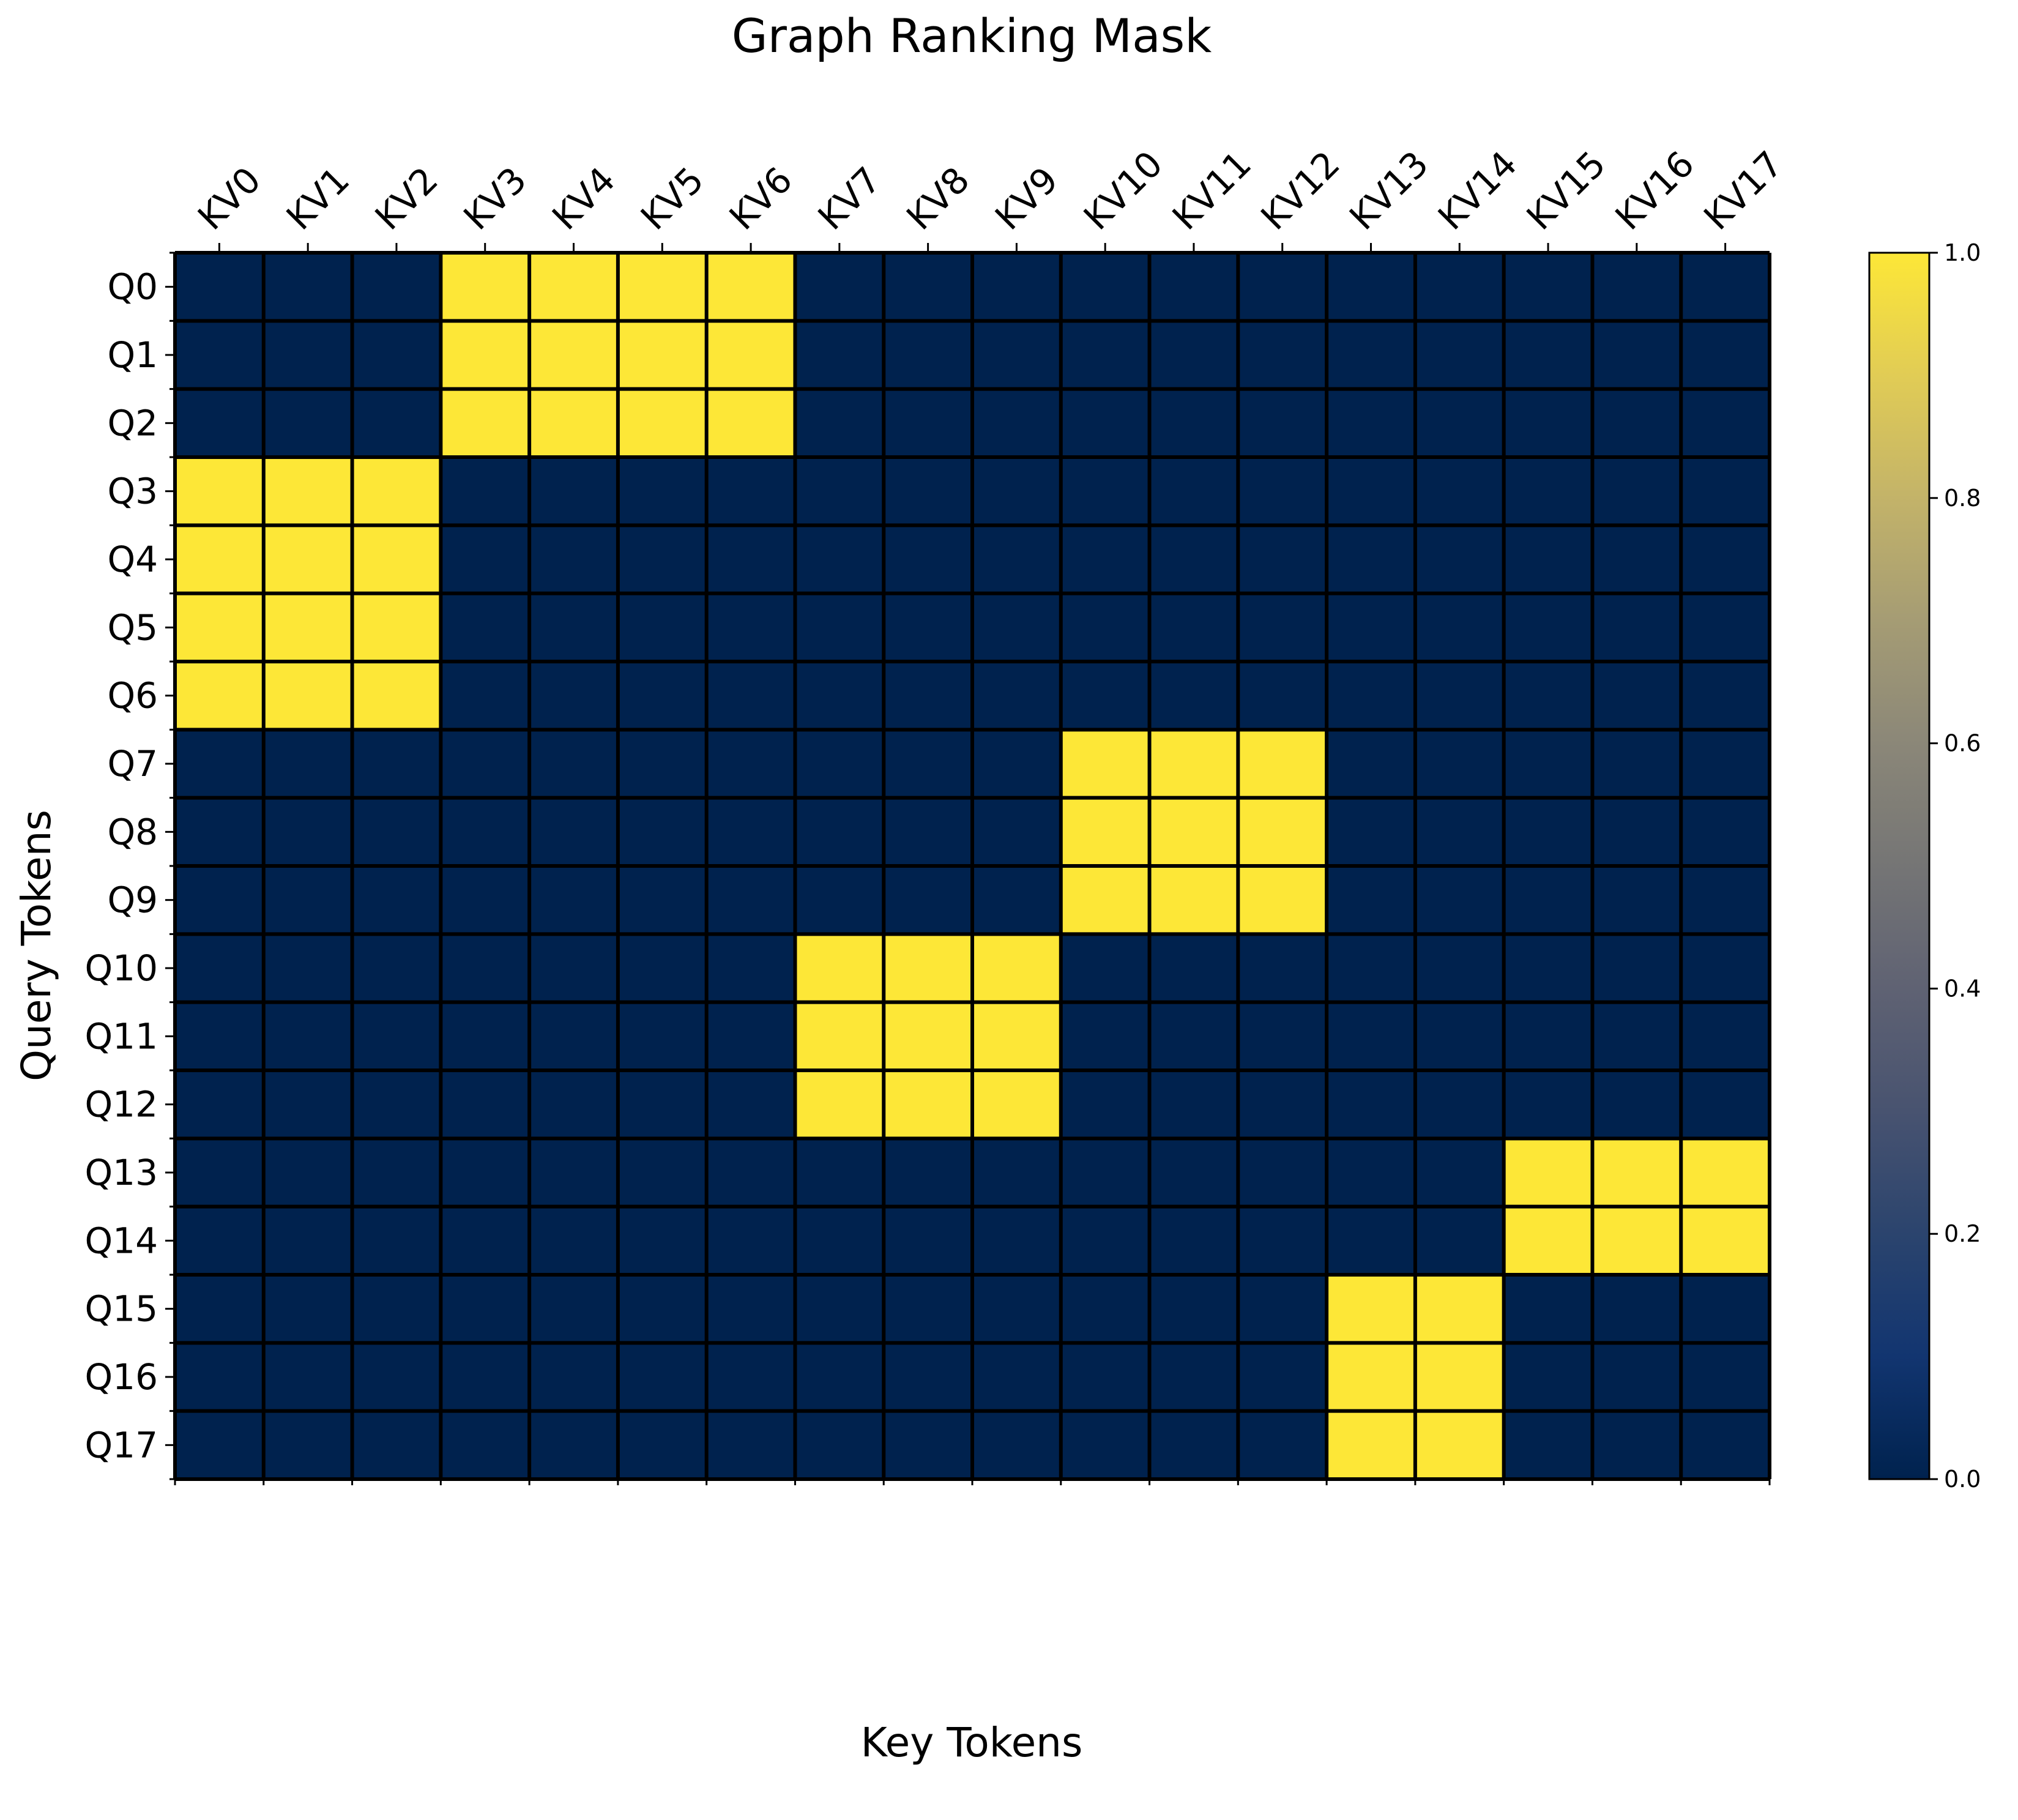 The height and width of the screenshot is (1820, 2018). Describe the element at coordinates (1963, 252) in the screenshot. I see `colorbar-tick-label: 1.0` at that location.